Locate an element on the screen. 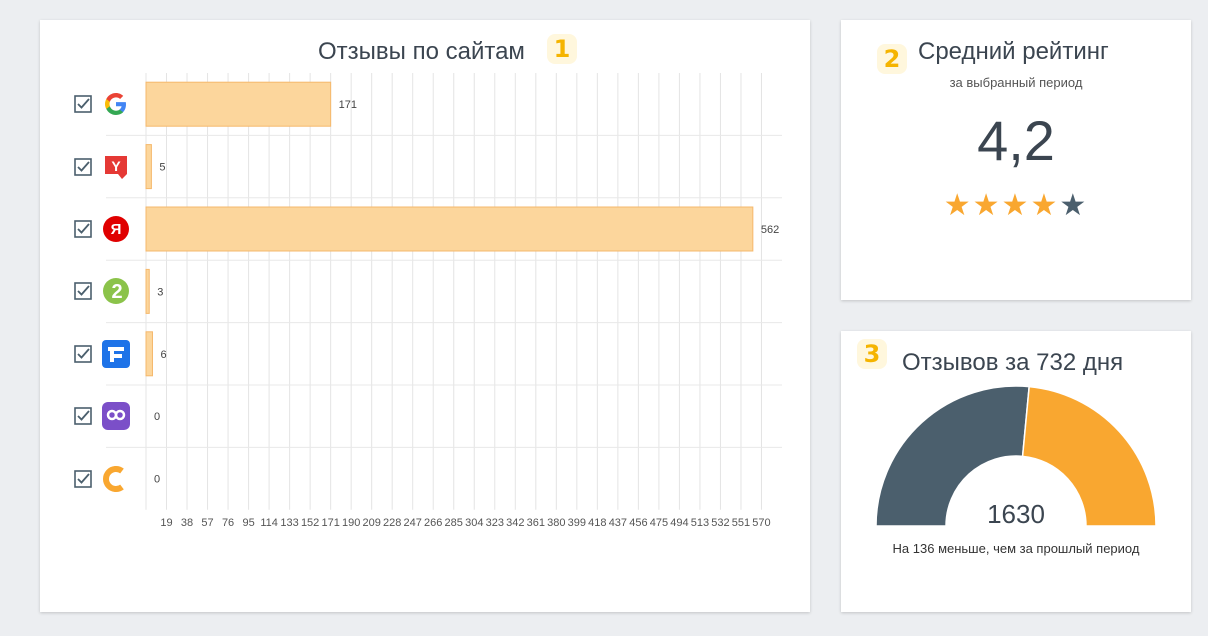 This screenshot has height=636, width=1208. x-tick-label: 551 is located at coordinates (741, 523).